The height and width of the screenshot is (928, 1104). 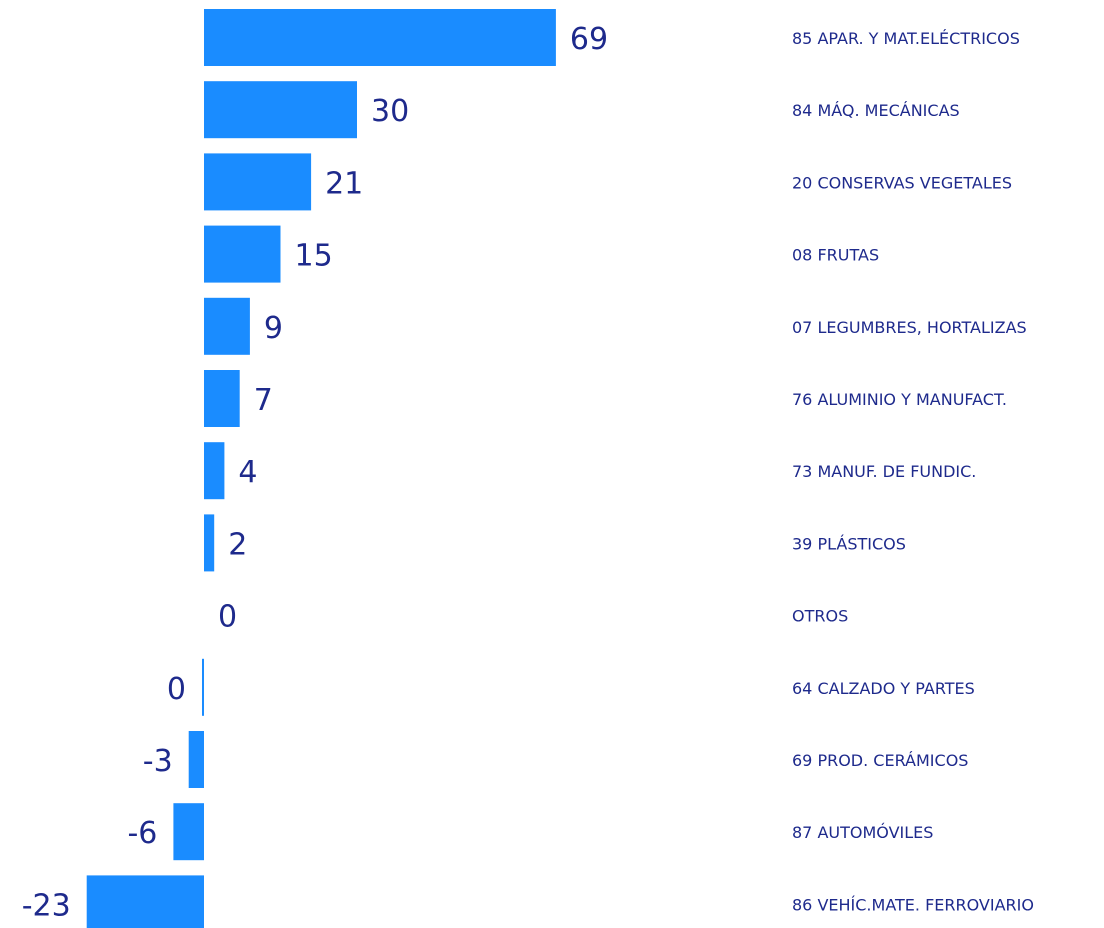 I want to click on category-label: 85 APAR. Y MAT.ELÉCTRICOS, so click(x=906, y=38).